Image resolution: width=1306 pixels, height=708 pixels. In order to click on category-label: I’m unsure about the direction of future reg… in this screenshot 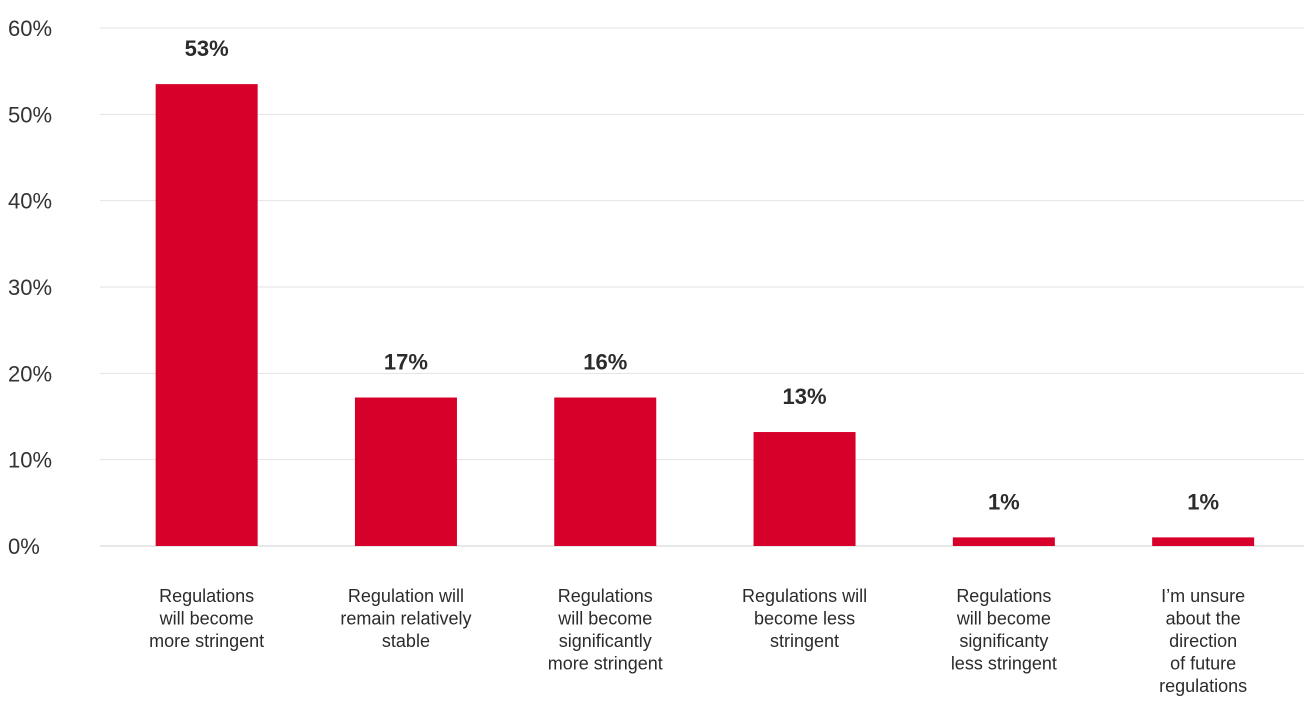, I will do `click(1203, 641)`.